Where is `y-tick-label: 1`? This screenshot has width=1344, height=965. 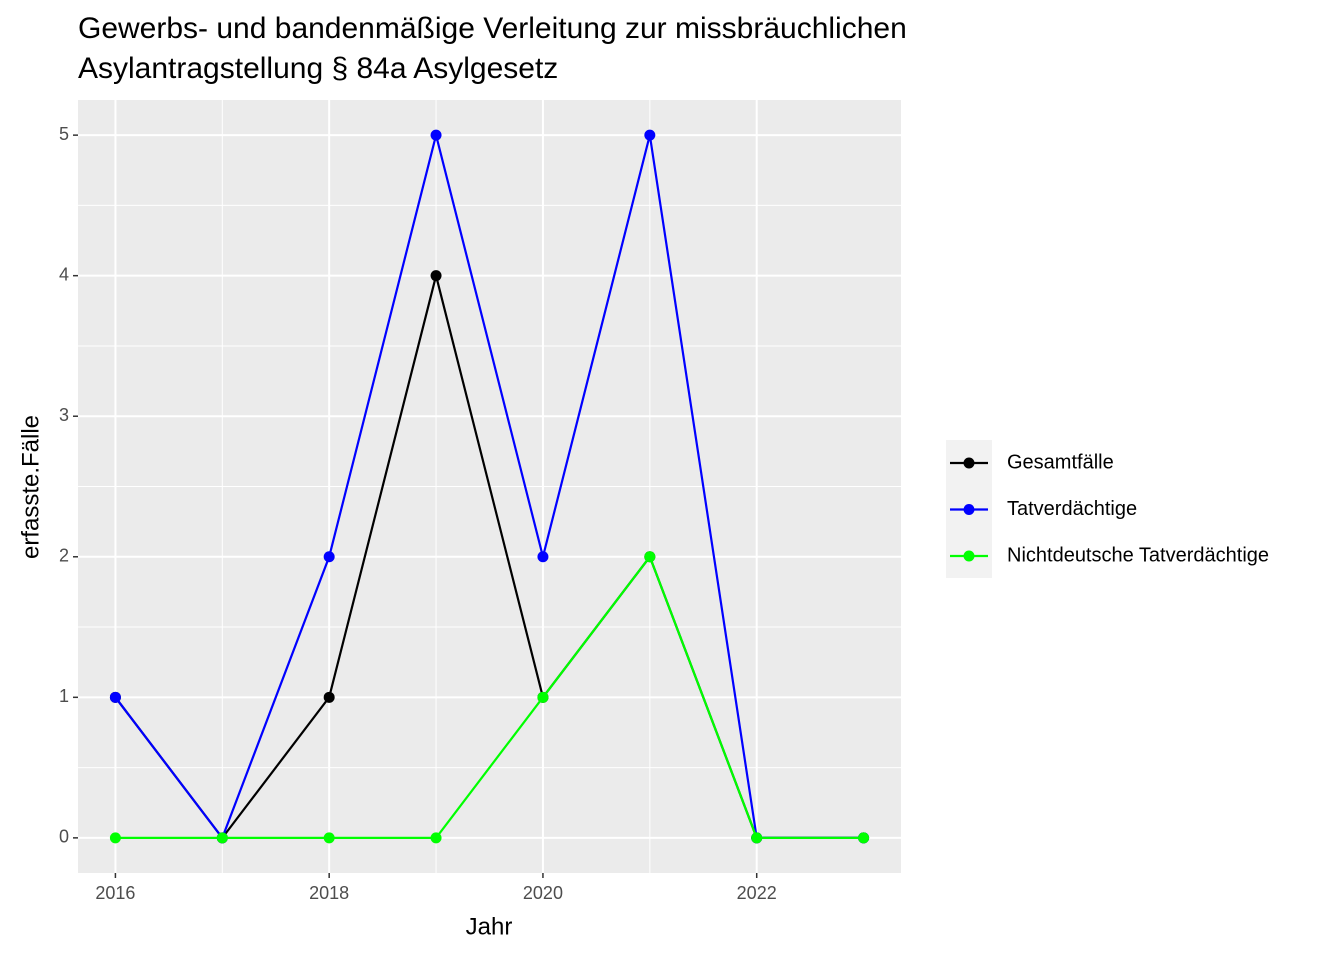
y-tick-label: 1 is located at coordinates (64, 696).